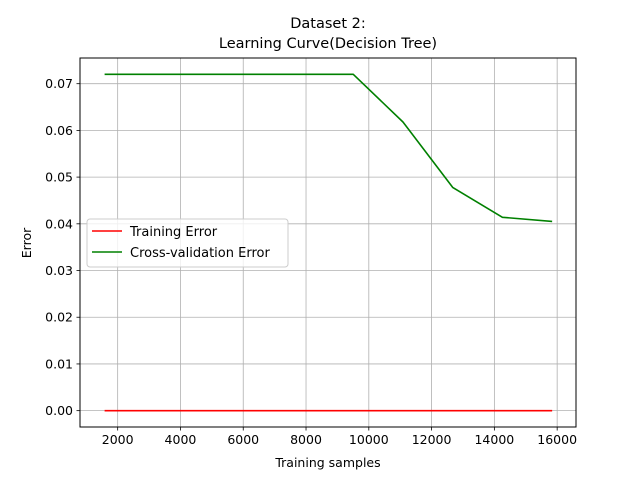 The height and width of the screenshot is (480, 640). Describe the element at coordinates (181, 439) in the screenshot. I see `x-tick-label: 4000` at that location.